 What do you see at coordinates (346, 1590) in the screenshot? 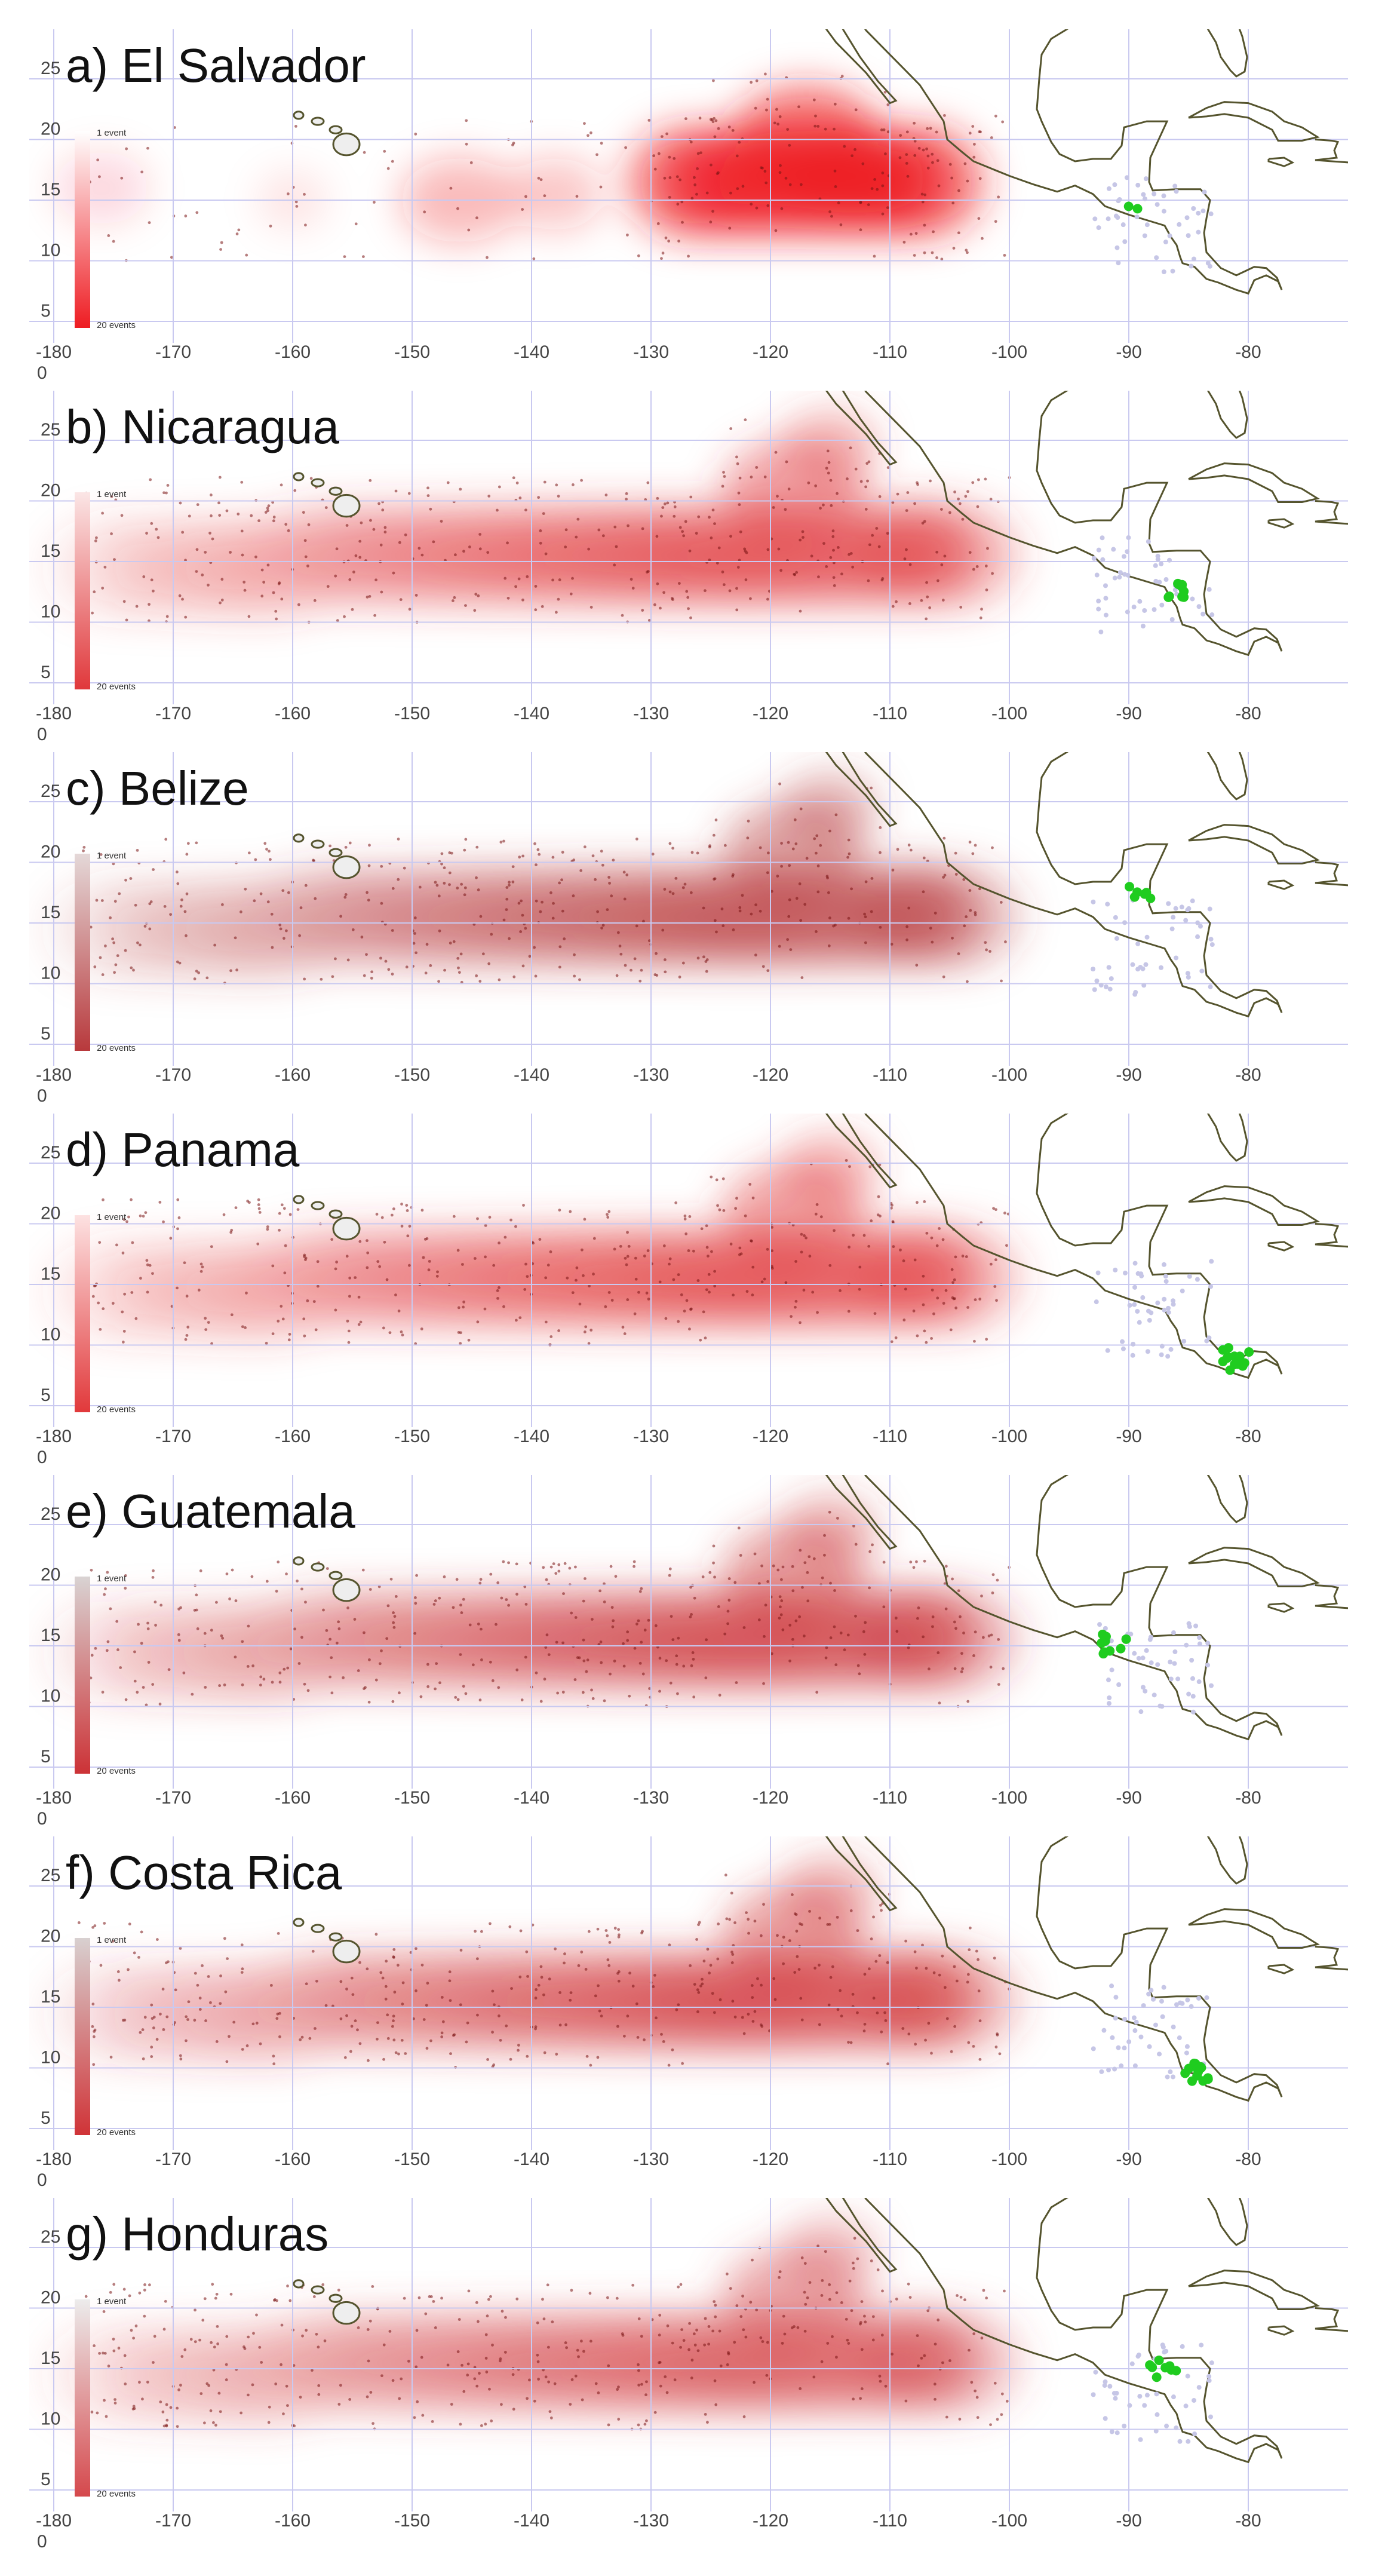
I see `island` at bounding box center [346, 1590].